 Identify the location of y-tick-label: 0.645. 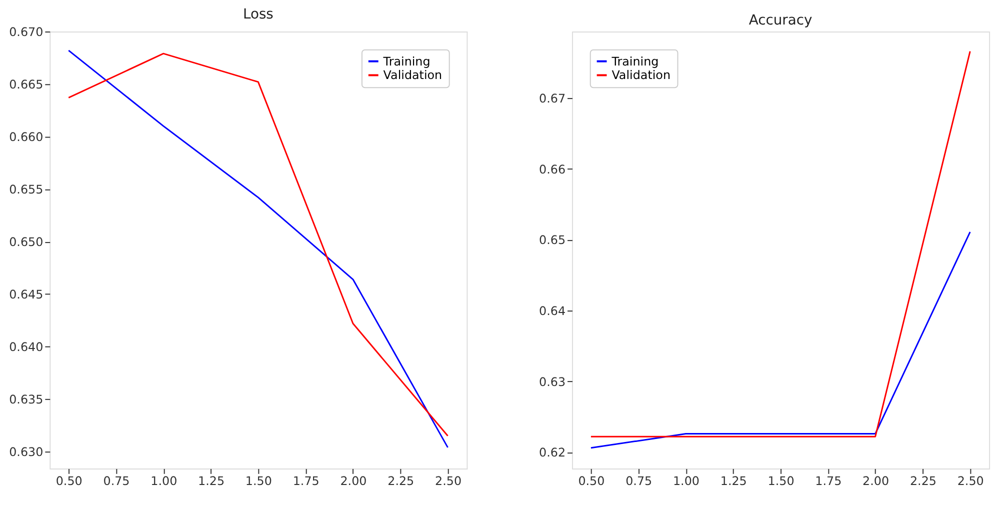
(26, 295).